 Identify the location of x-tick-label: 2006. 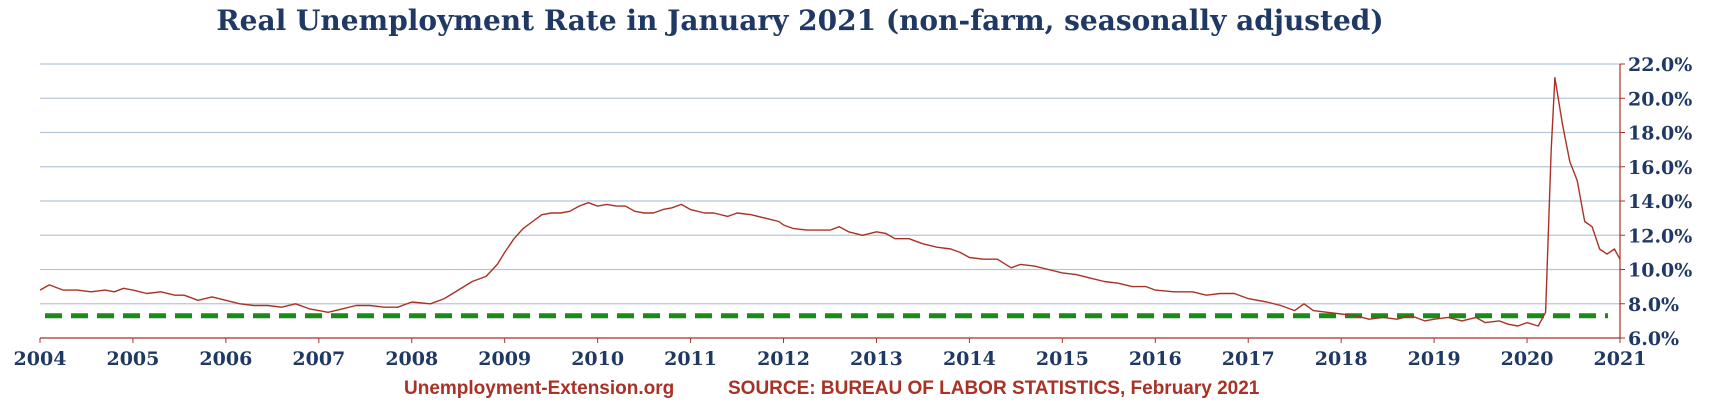
(225, 359).